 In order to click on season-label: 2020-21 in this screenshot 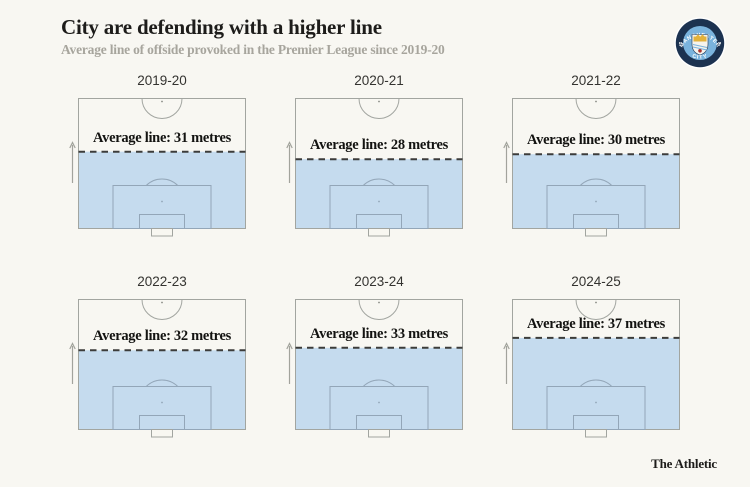, I will do `click(379, 80)`.